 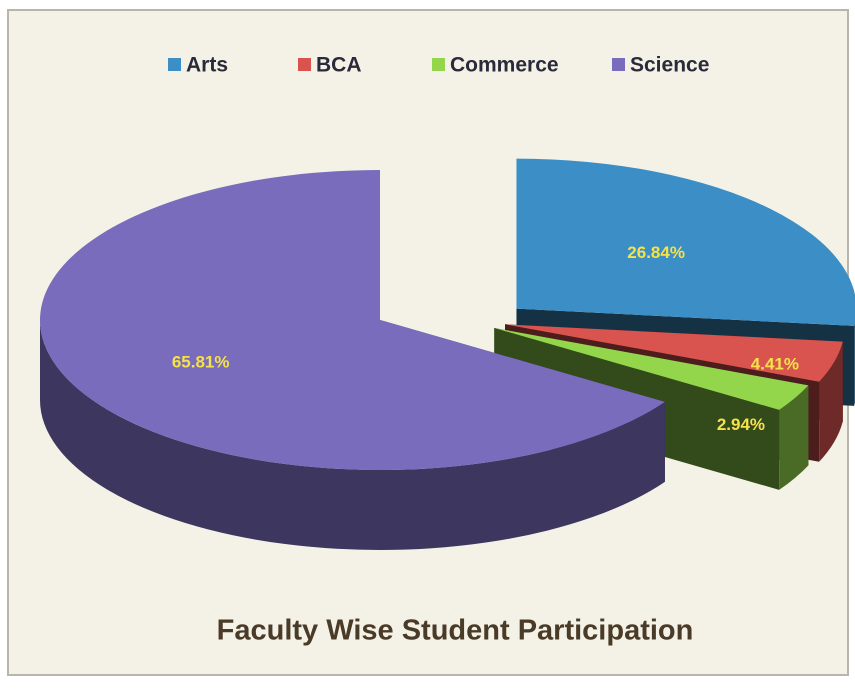 What do you see at coordinates (339, 65) in the screenshot?
I see `legend-label: BCA` at bounding box center [339, 65].